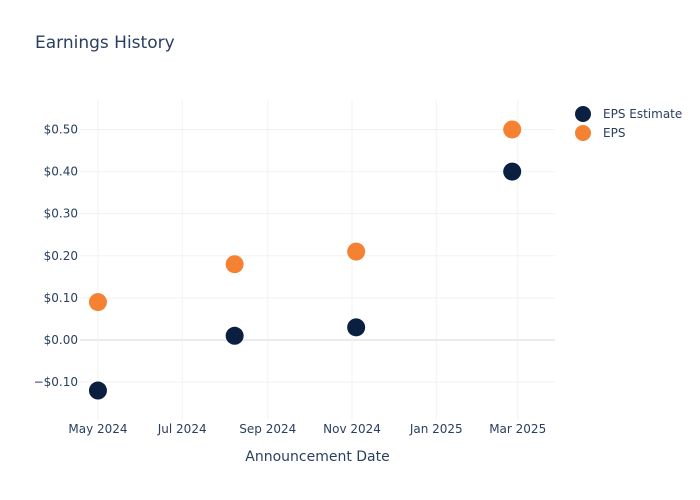  I want to click on y-tick-label: $0.10, so click(61, 298).